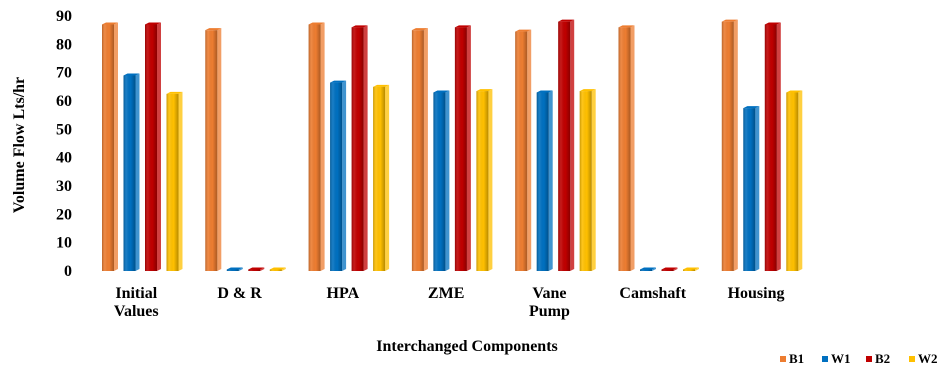  I want to click on legend-item-b1: B1, so click(792, 358).